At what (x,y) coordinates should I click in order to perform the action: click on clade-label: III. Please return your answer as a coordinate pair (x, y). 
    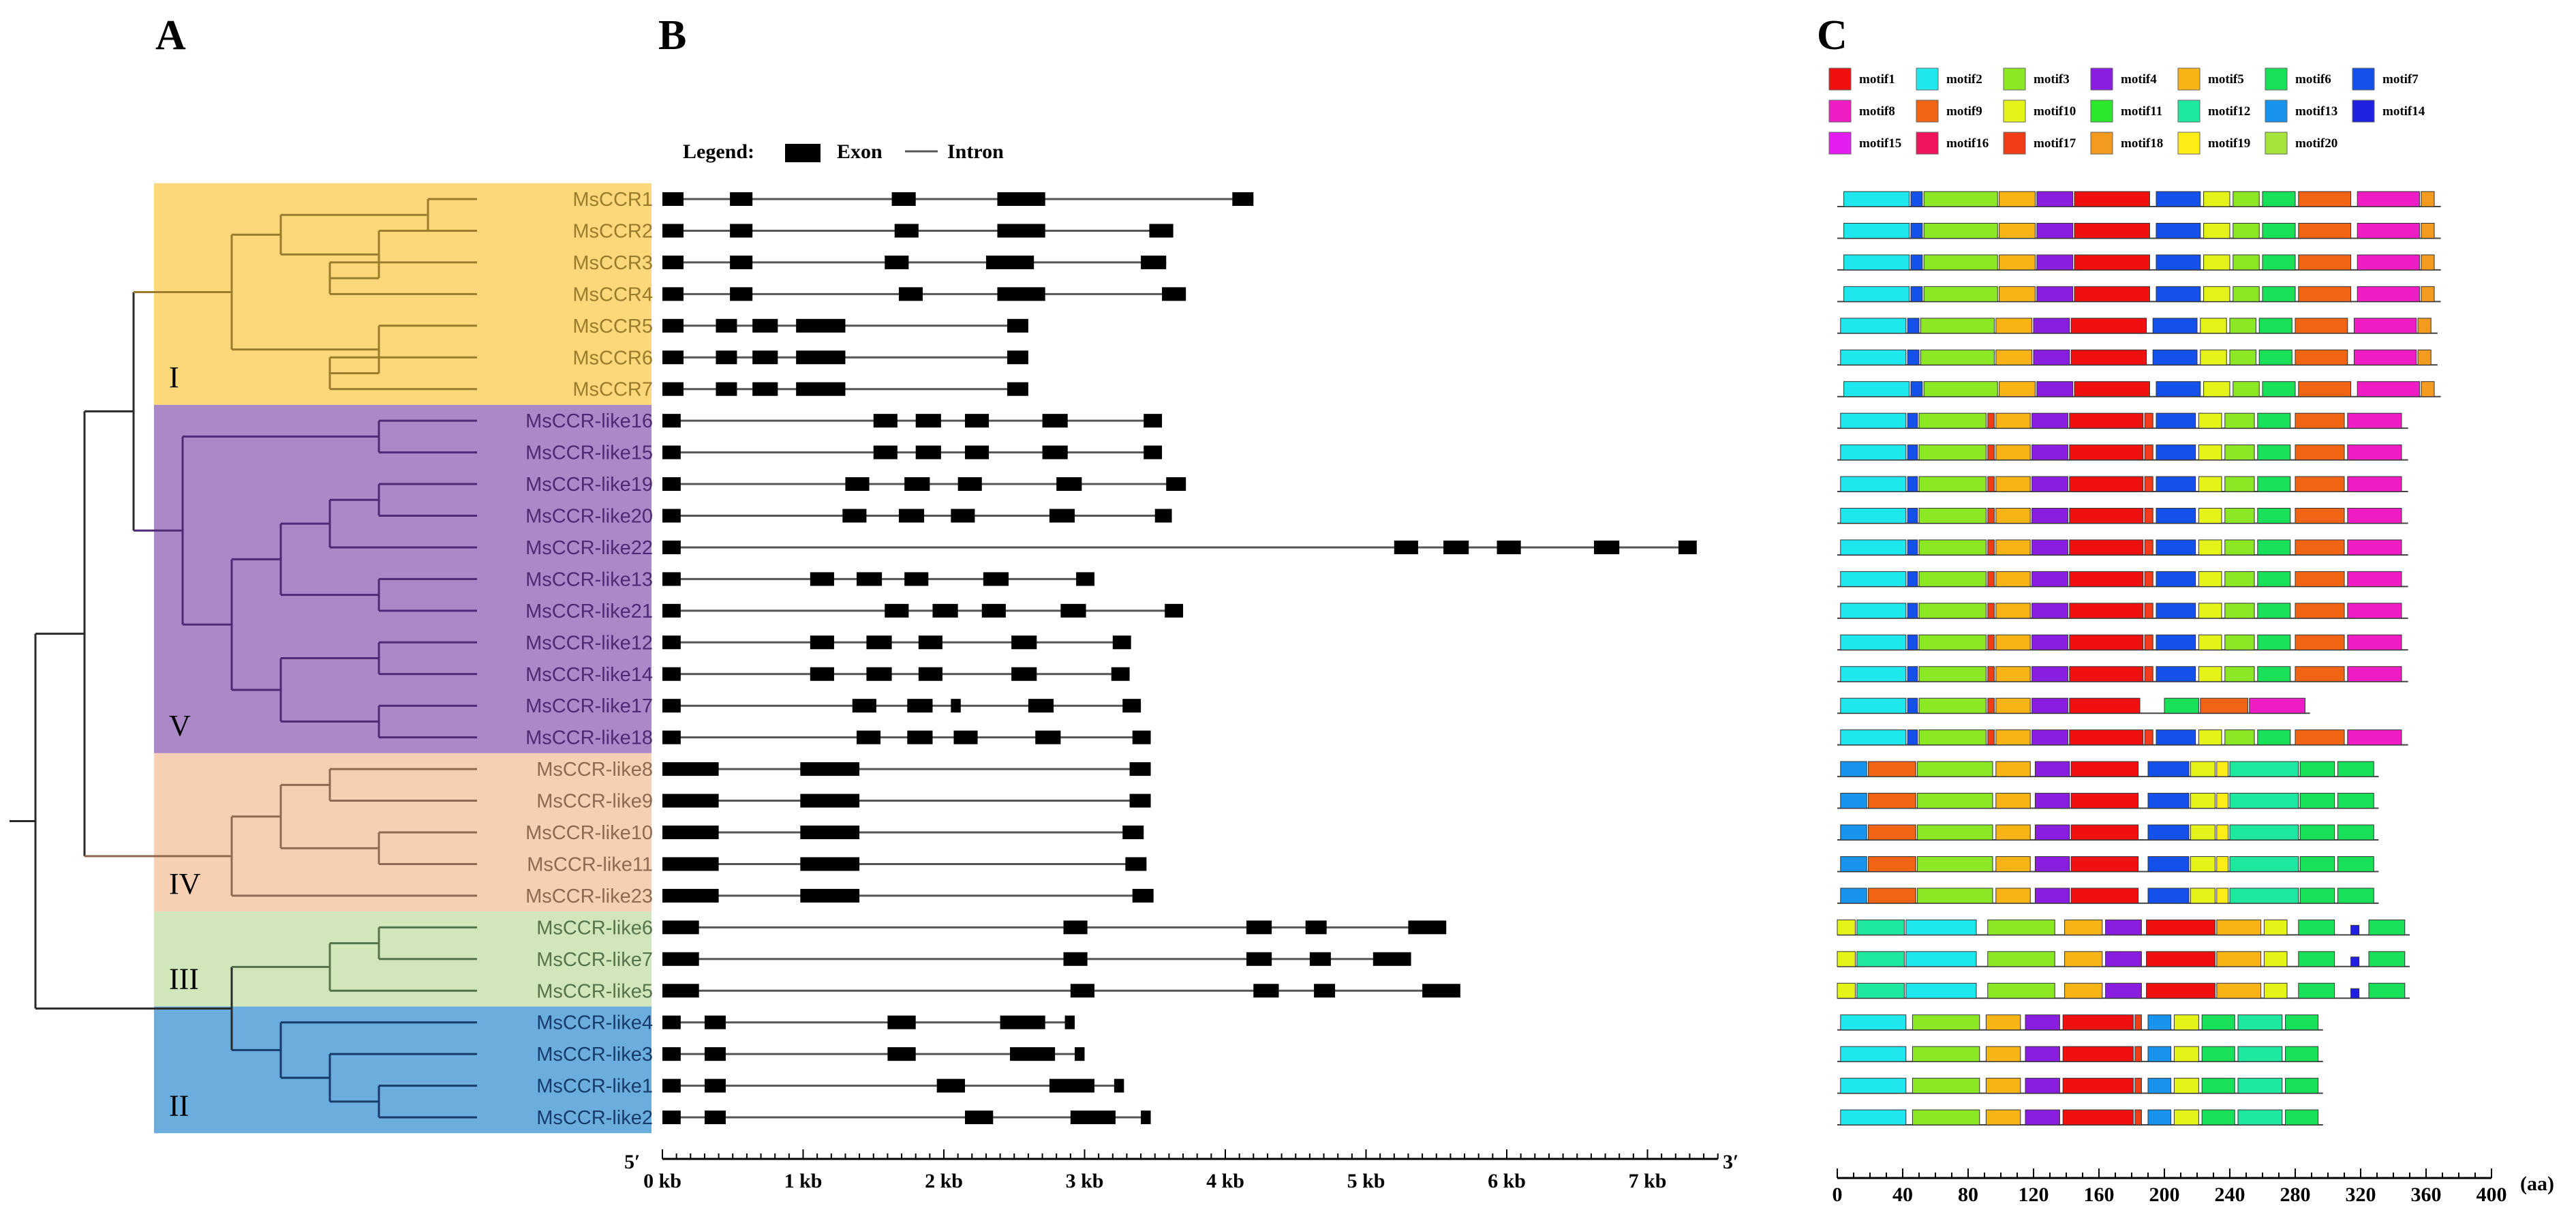
    Looking at the image, I should click on (184, 978).